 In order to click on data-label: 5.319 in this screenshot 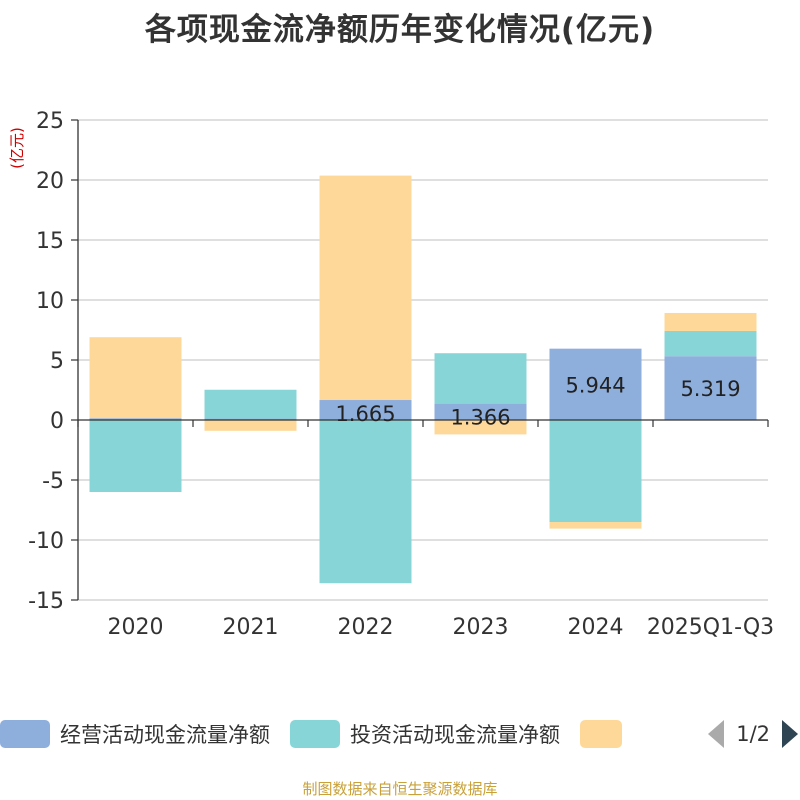, I will do `click(710, 389)`.